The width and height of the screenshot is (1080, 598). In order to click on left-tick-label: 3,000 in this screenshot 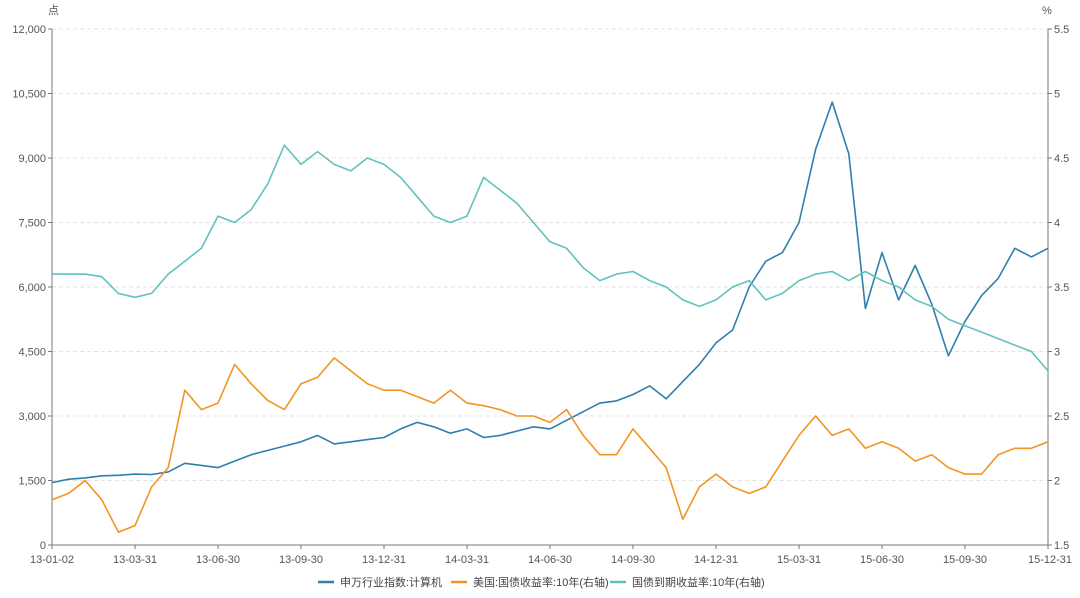, I will do `click(32, 417)`.